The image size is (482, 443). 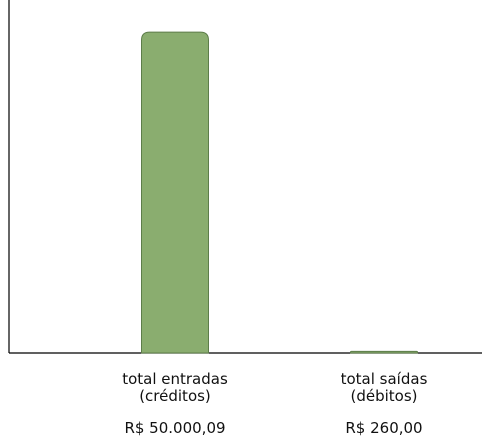 What do you see at coordinates (175, 396) in the screenshot?
I see `category-label-entradas-line2: (créditos)` at bounding box center [175, 396].